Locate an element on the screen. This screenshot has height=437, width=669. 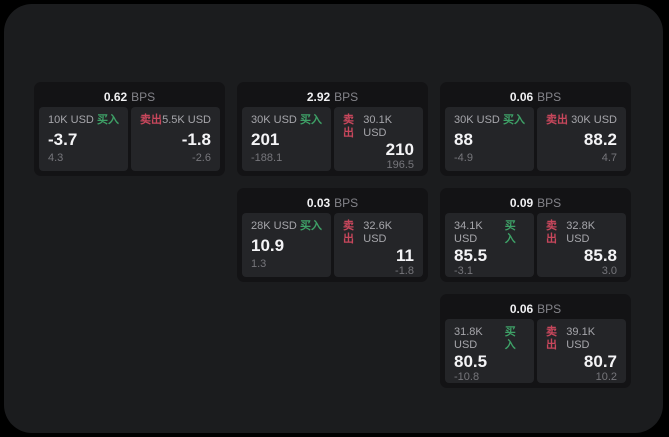
sell-price: 85.8 is located at coordinates (600, 255).